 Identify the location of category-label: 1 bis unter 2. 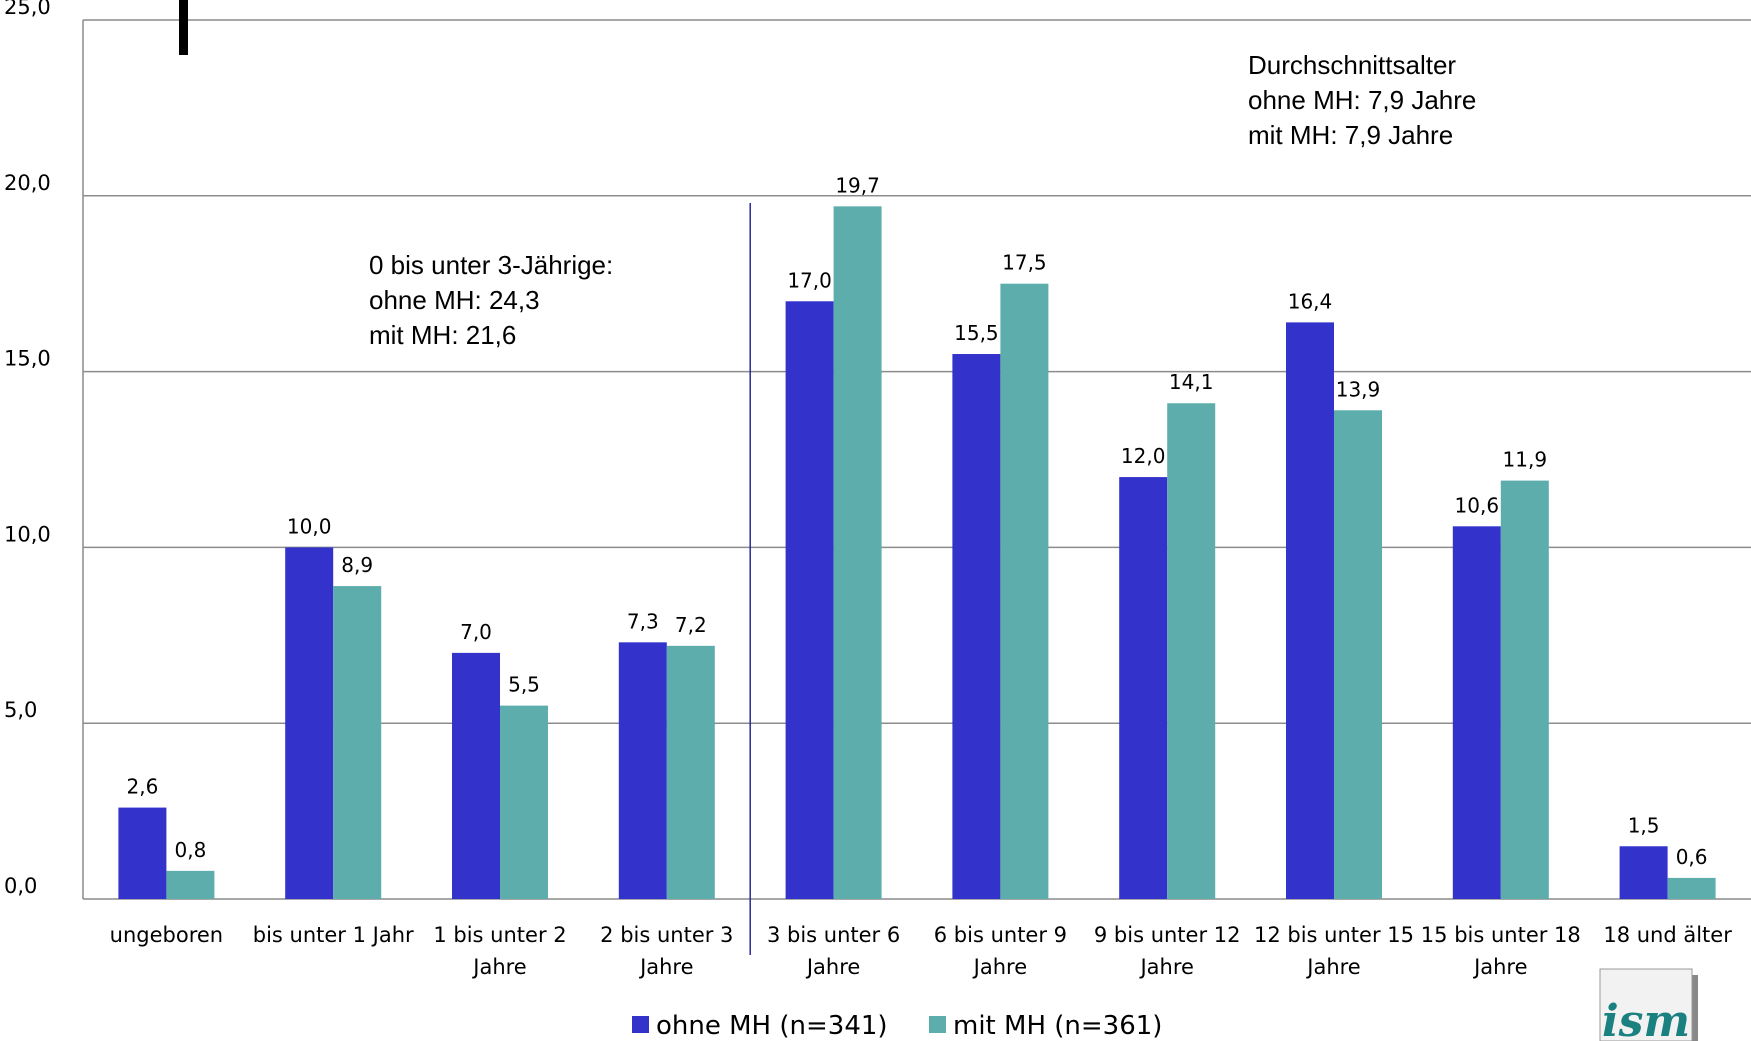
(499, 935).